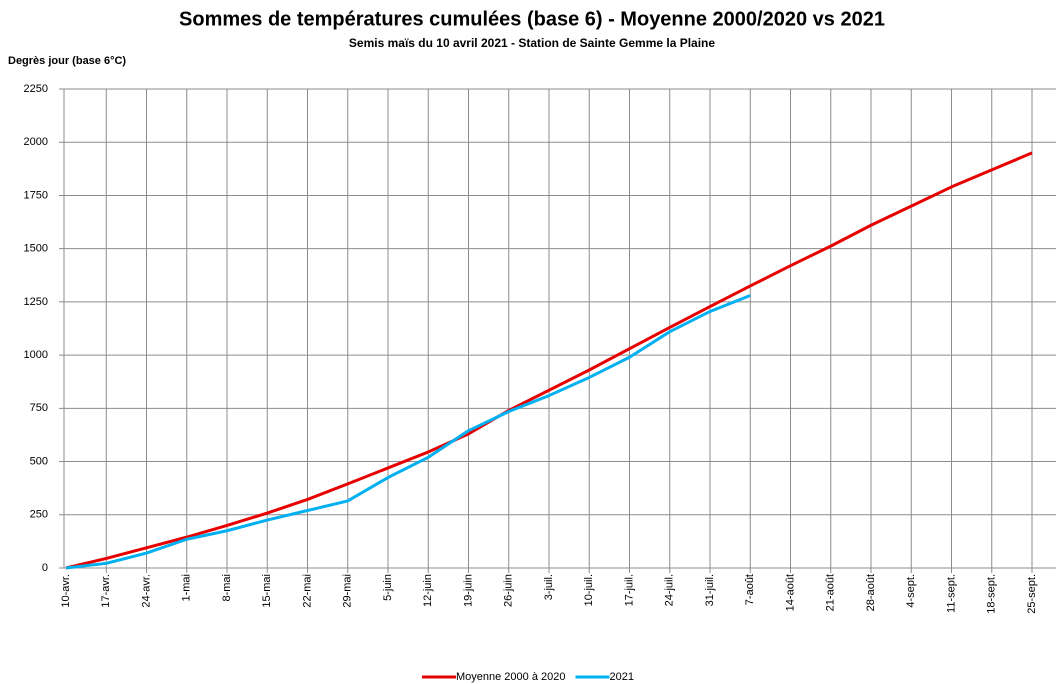  I want to click on x-tick-label: 10-avr., so click(66, 591).